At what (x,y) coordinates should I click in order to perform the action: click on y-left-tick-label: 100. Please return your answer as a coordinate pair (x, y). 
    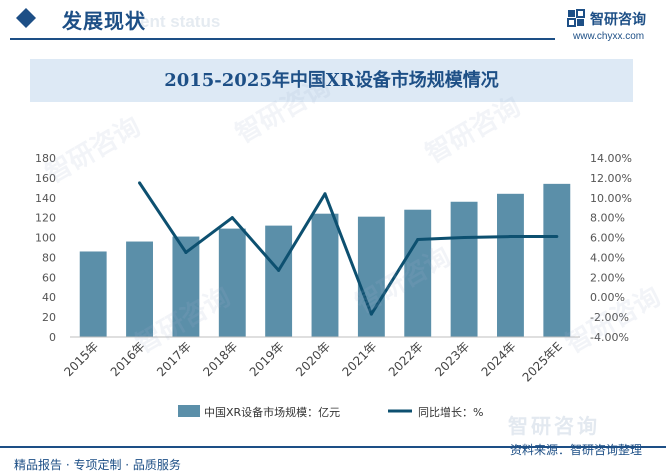
    Looking at the image, I should click on (45, 238).